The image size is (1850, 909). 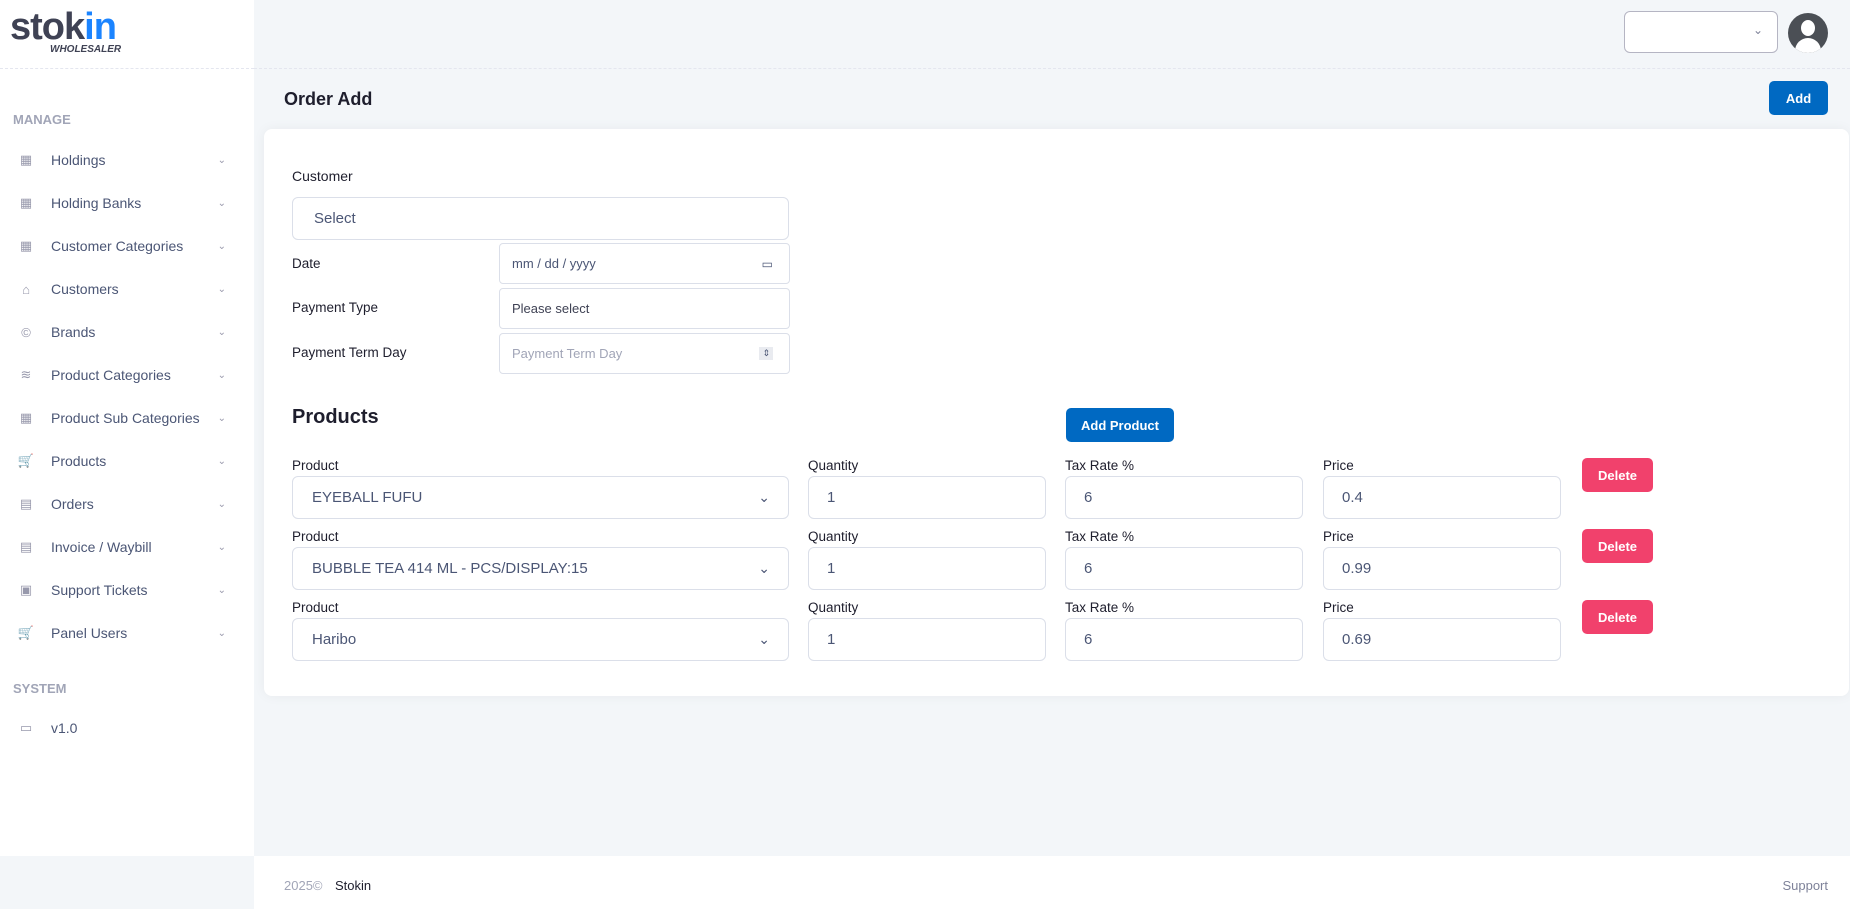 What do you see at coordinates (335, 417) in the screenshot?
I see `products-heading: Products` at bounding box center [335, 417].